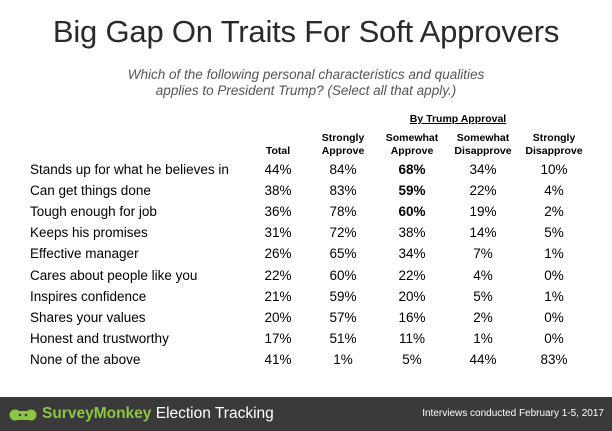 The height and width of the screenshot is (431, 612). What do you see at coordinates (99, 338) in the screenshot?
I see `row-label: Honest and trustworthy` at bounding box center [99, 338].